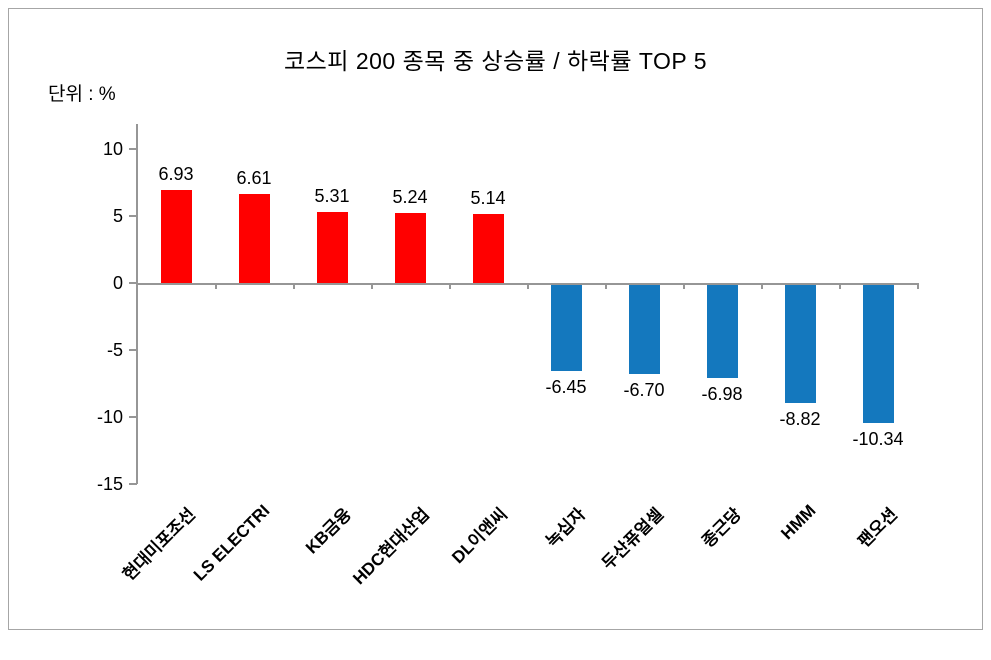  Describe the element at coordinates (878, 439) in the screenshot. I see `bar-value-label: -10.34` at that location.